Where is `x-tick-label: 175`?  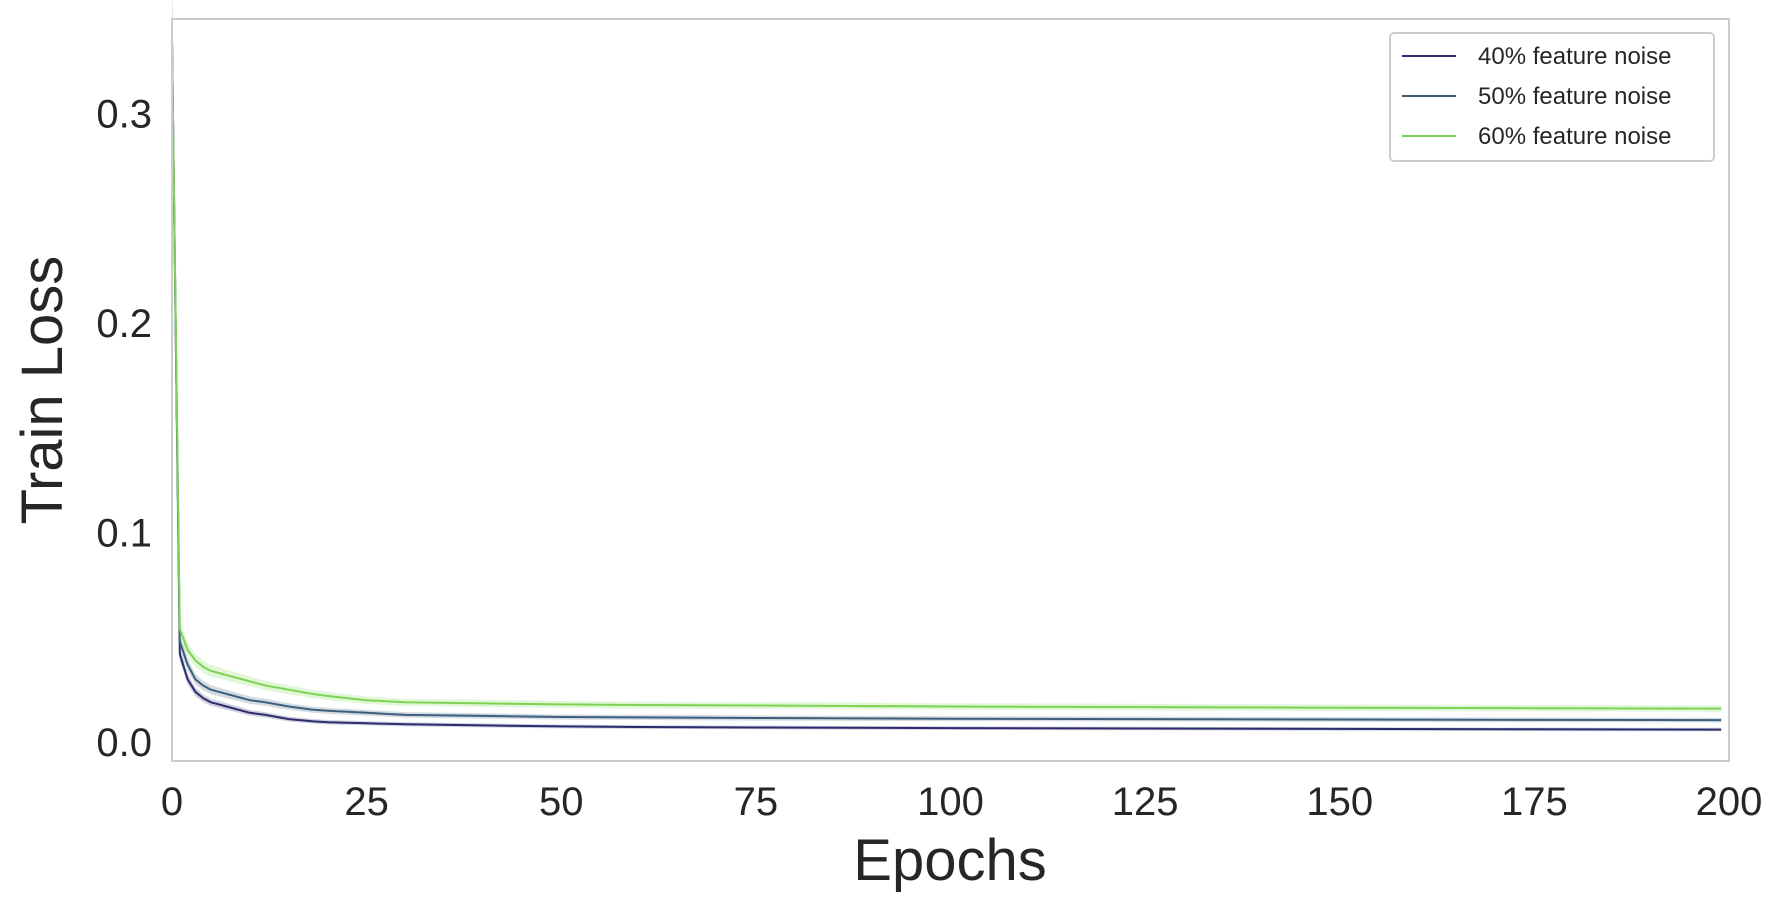 x-tick-label: 175 is located at coordinates (1534, 802).